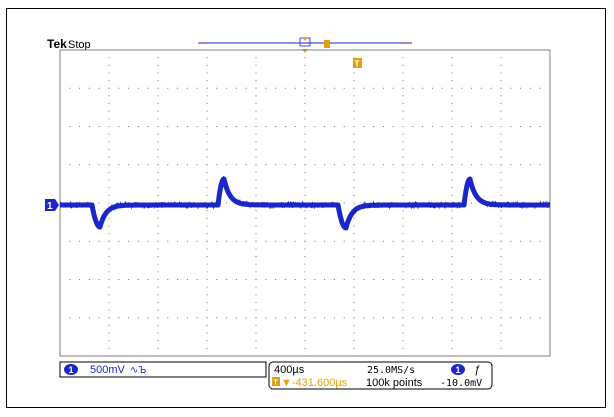 Image resolution: width=614 pixels, height=417 pixels. What do you see at coordinates (477, 370) in the screenshot?
I see `trigger-slope-icon: ƒ` at bounding box center [477, 370].